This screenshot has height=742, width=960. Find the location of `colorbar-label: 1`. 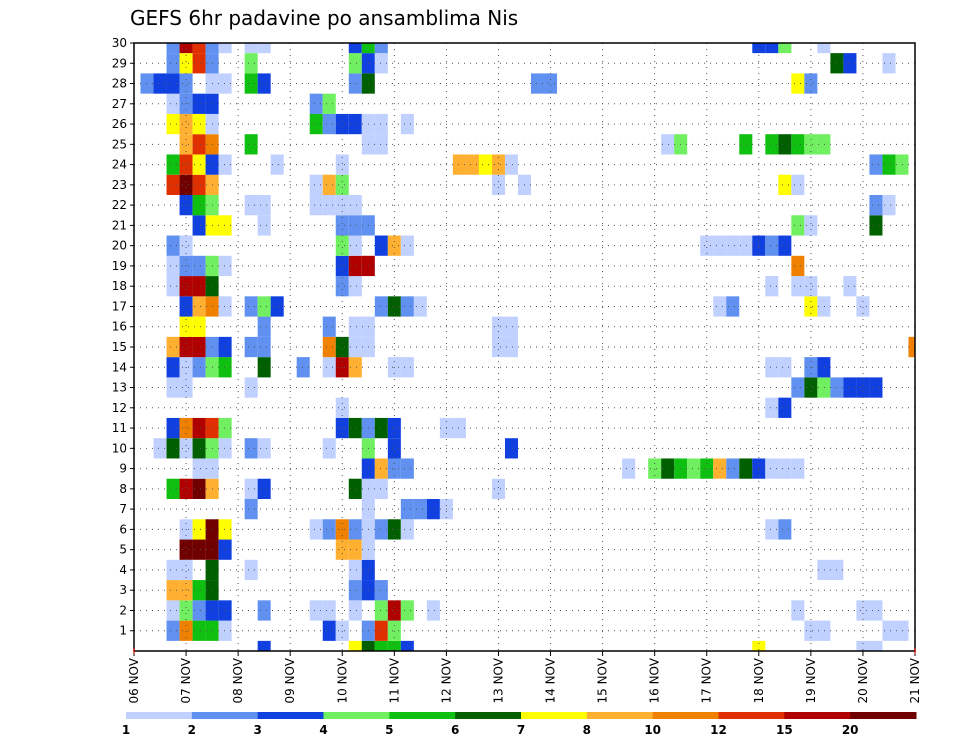

colorbar-label: 1 is located at coordinates (126, 730).